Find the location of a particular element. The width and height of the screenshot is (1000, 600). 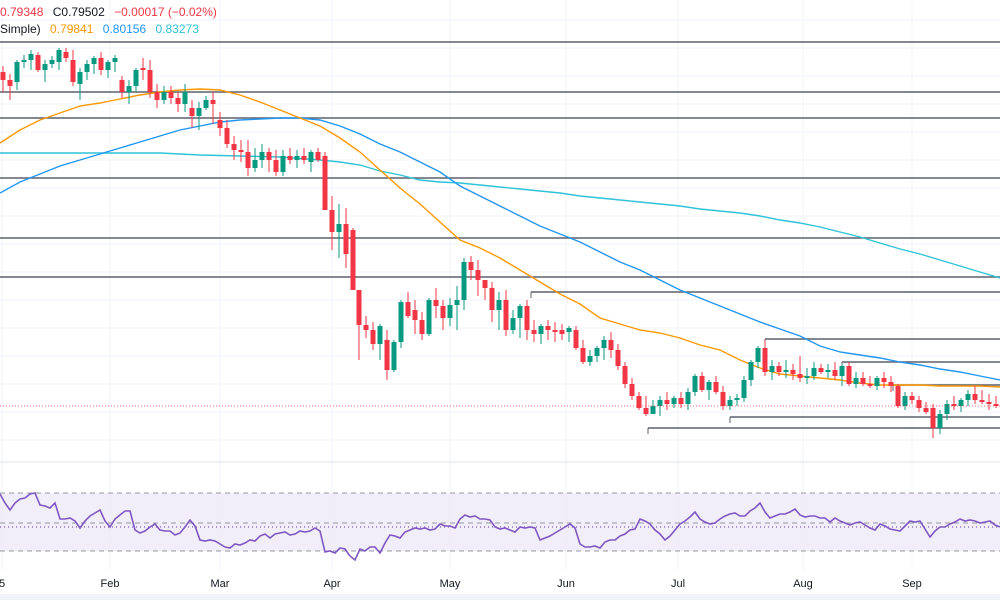

ohlc-row: 0.79348 C0.79502 −0.00017 (−0.02%) is located at coordinates (111, 12).